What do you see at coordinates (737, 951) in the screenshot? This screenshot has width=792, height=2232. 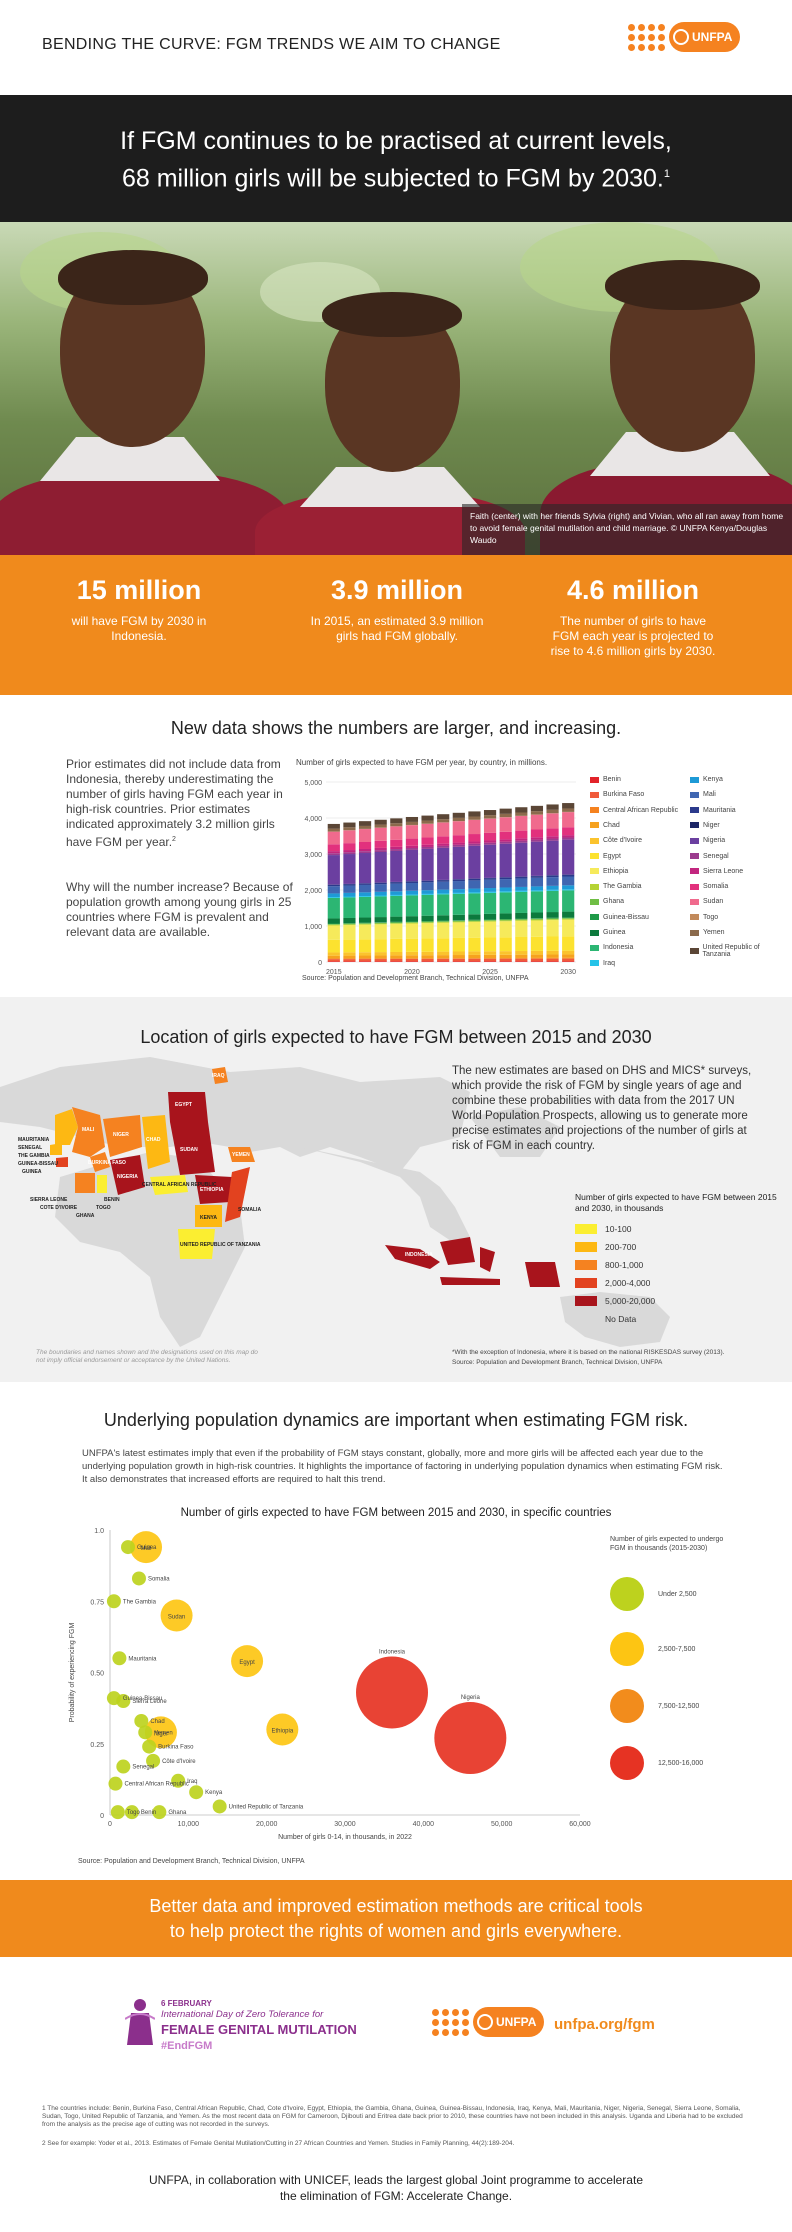 I see `bar-legend-item: United Republic of Tanzania` at bounding box center [737, 951].